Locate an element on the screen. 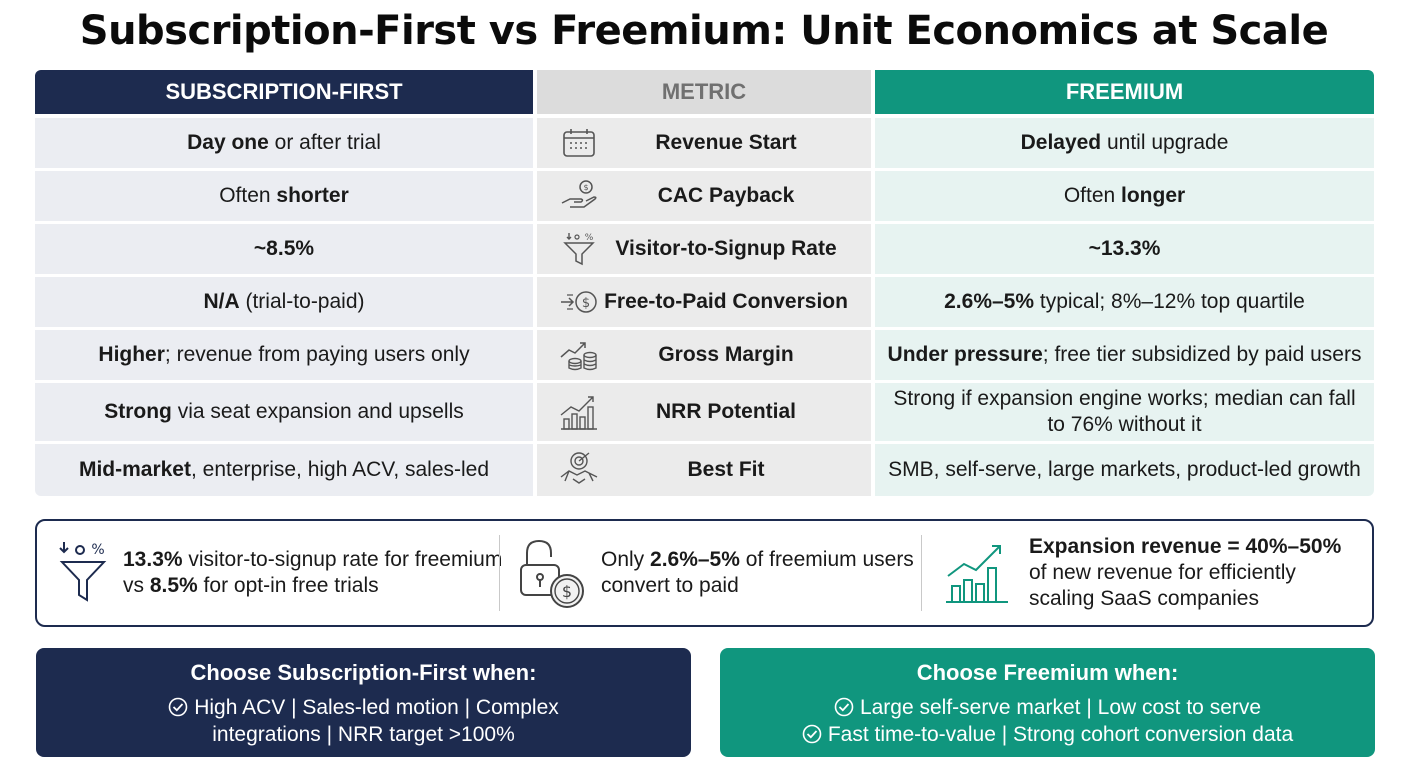 This screenshot has width=1408, height=768. choose-subscription-line: High ACV | Sales-led motion | Complex is located at coordinates (363, 707).